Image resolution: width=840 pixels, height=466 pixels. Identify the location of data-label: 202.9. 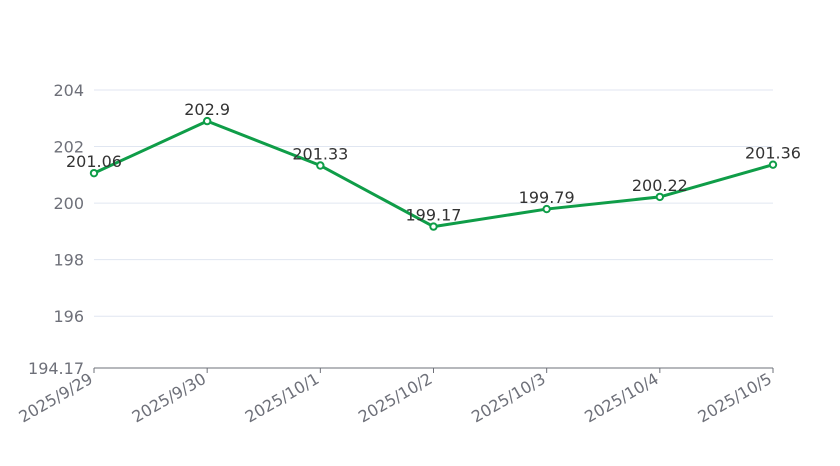
(207, 109).